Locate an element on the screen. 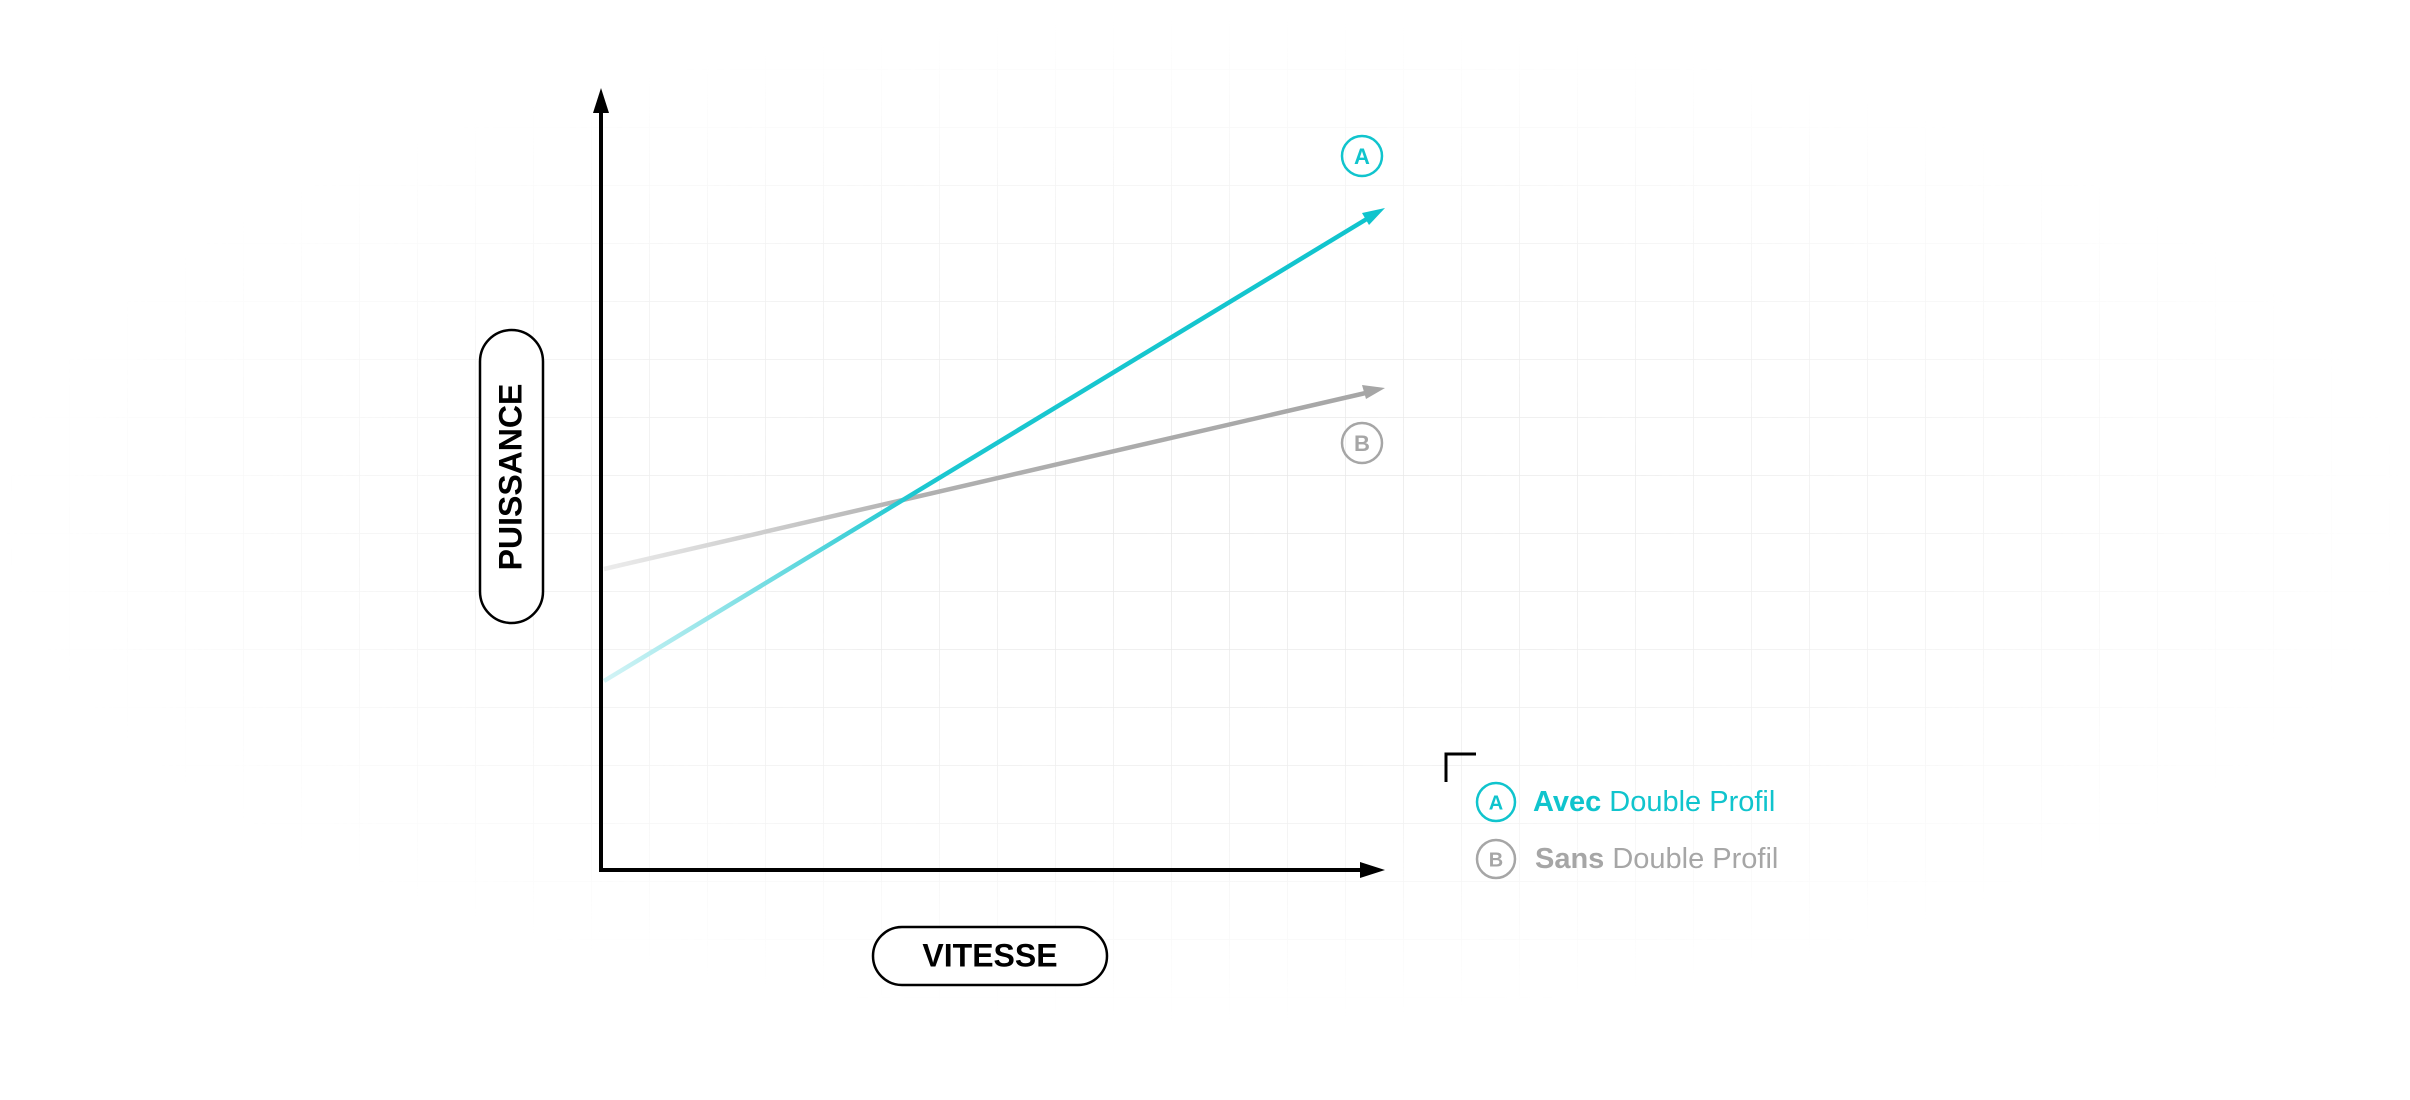 Image resolution: width=2410 pixels, height=1100 pixels. legend-bold: Avec is located at coordinates (1567, 802).